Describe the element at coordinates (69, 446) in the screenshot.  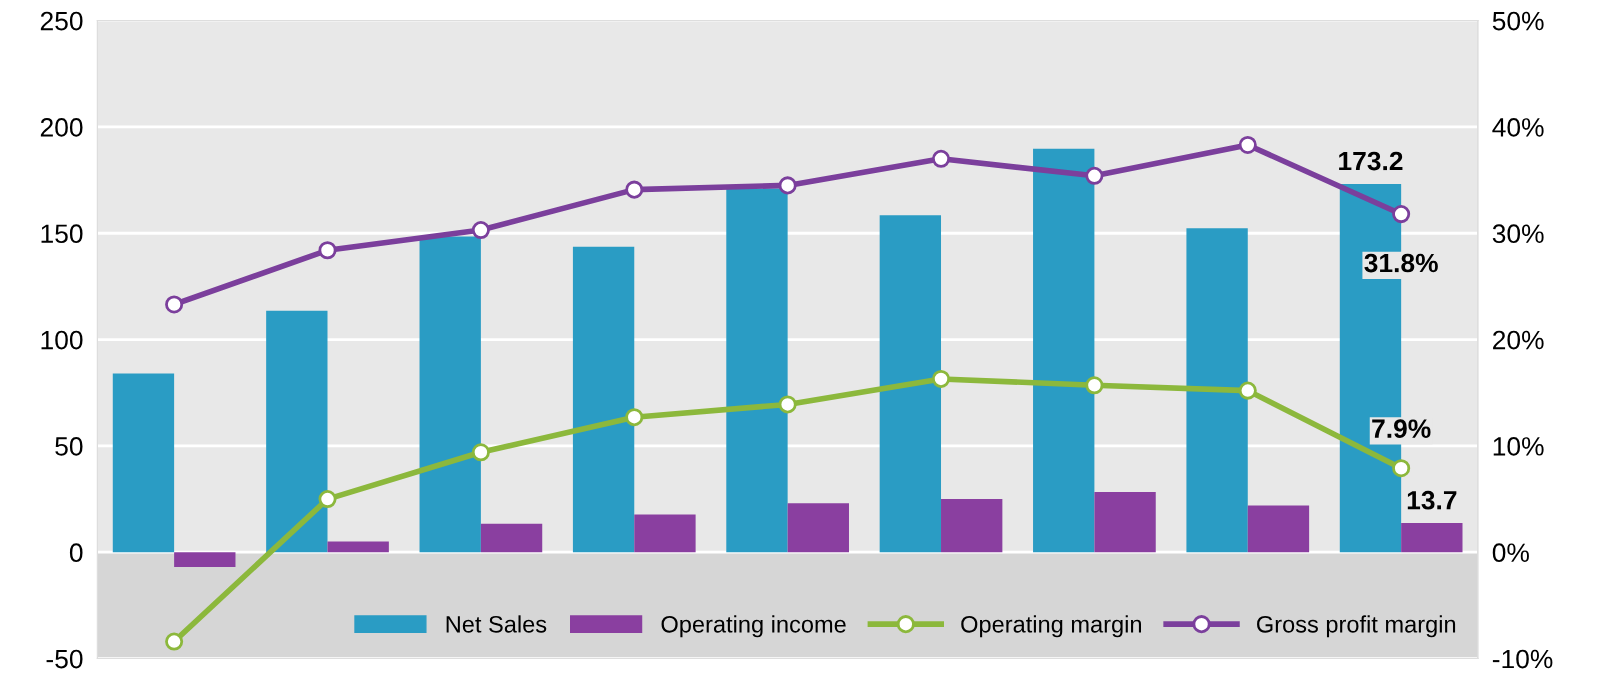
I see `y-tick-label: 50` at that location.